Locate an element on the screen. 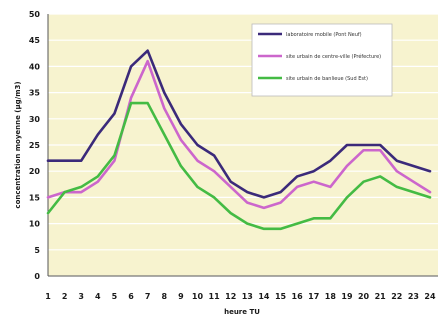  y-tick-label: 50 is located at coordinates (35, 14).